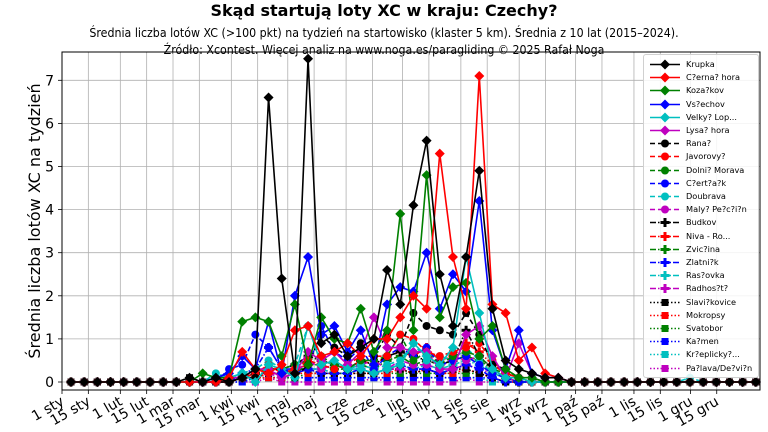 The width and height of the screenshot is (768, 432). I want to click on legend-item: Slavi?kovice, so click(701, 302).